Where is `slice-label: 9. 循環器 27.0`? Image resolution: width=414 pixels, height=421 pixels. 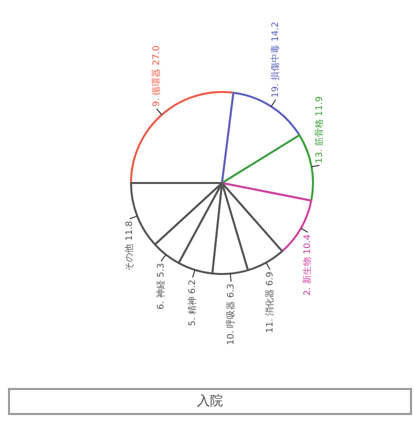 slice-label: 9. 循環器 27.0 is located at coordinates (156, 76).